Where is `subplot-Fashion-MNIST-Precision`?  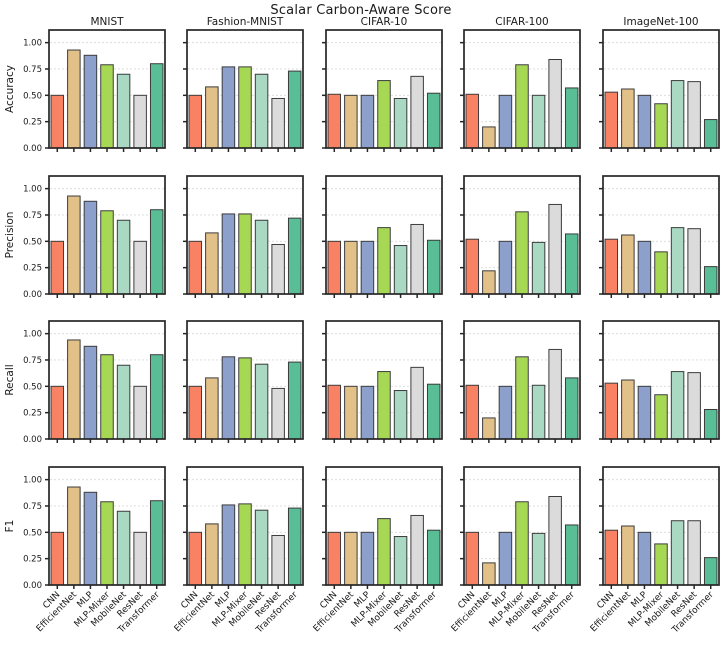
subplot-Fashion-MNIST-Precision is located at coordinates (243, 236).